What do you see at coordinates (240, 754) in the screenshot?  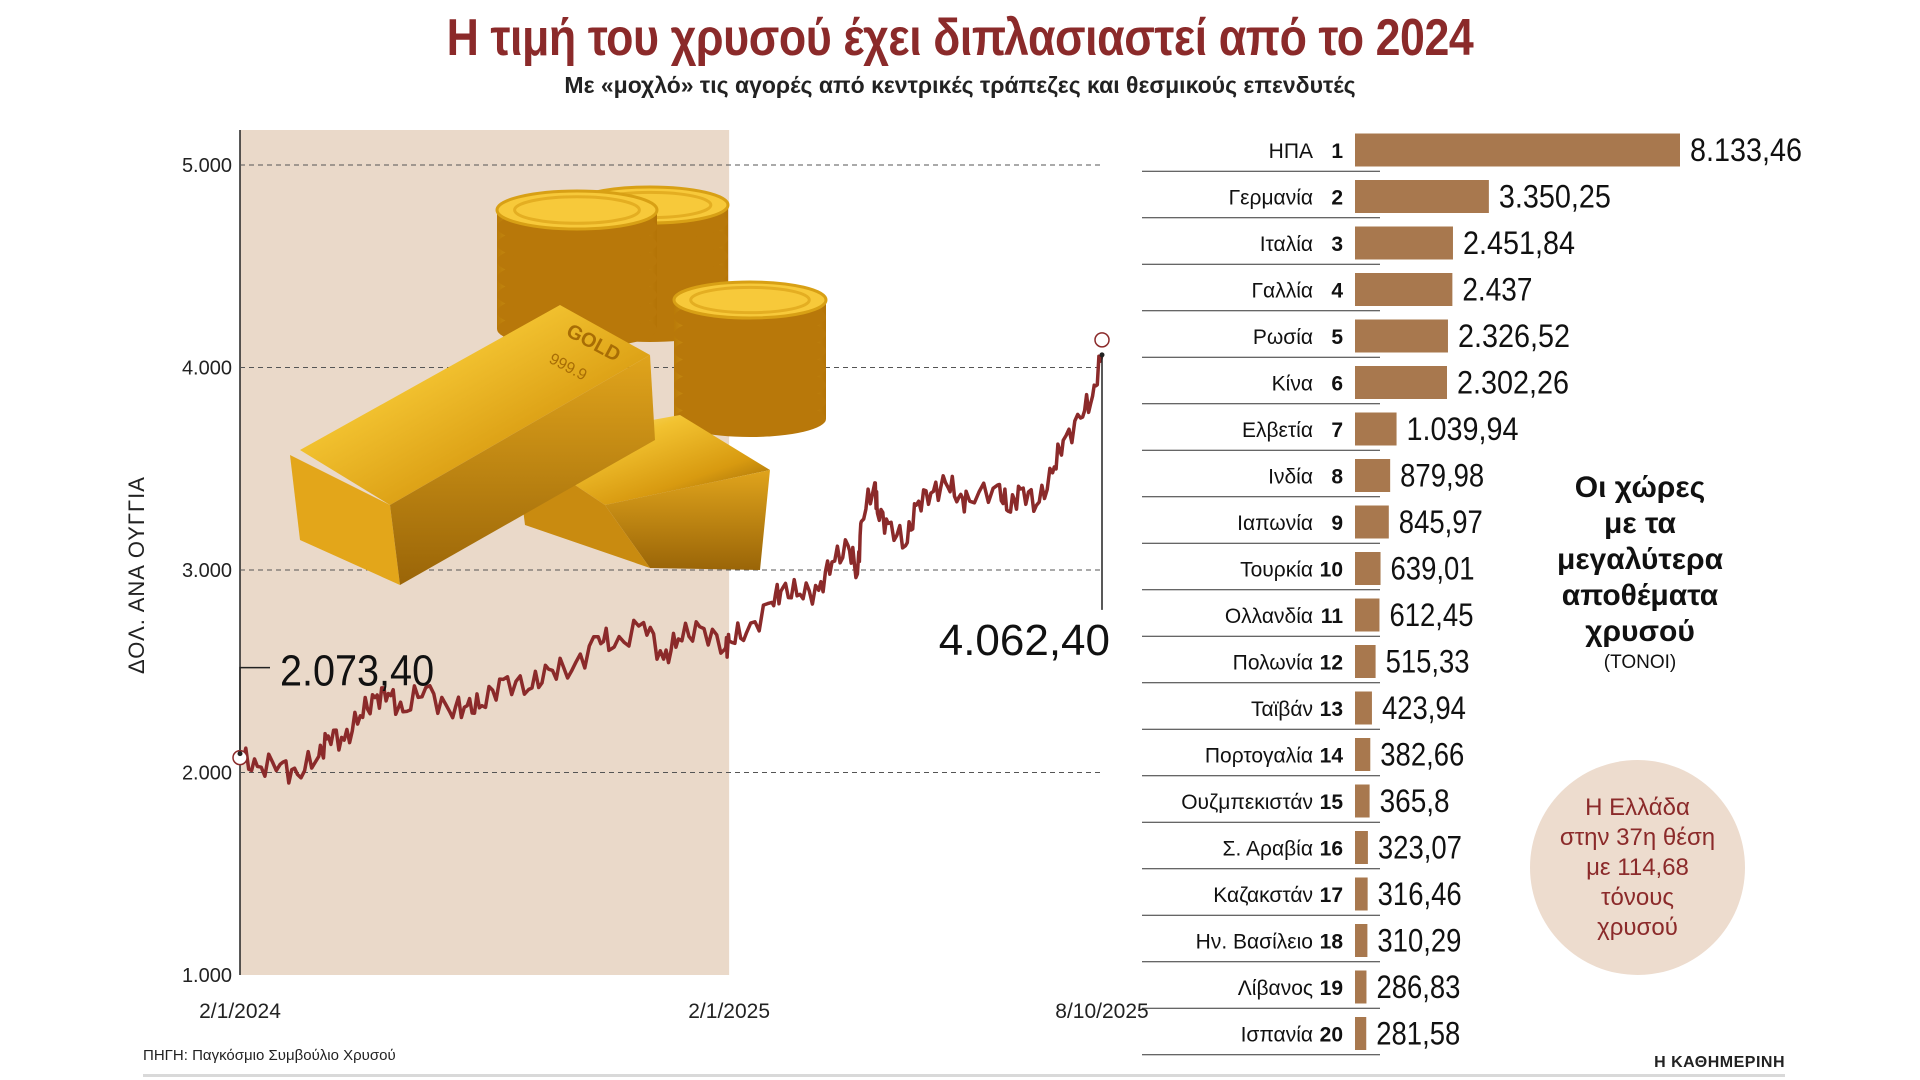 I see `start-marker-dot` at bounding box center [240, 754].